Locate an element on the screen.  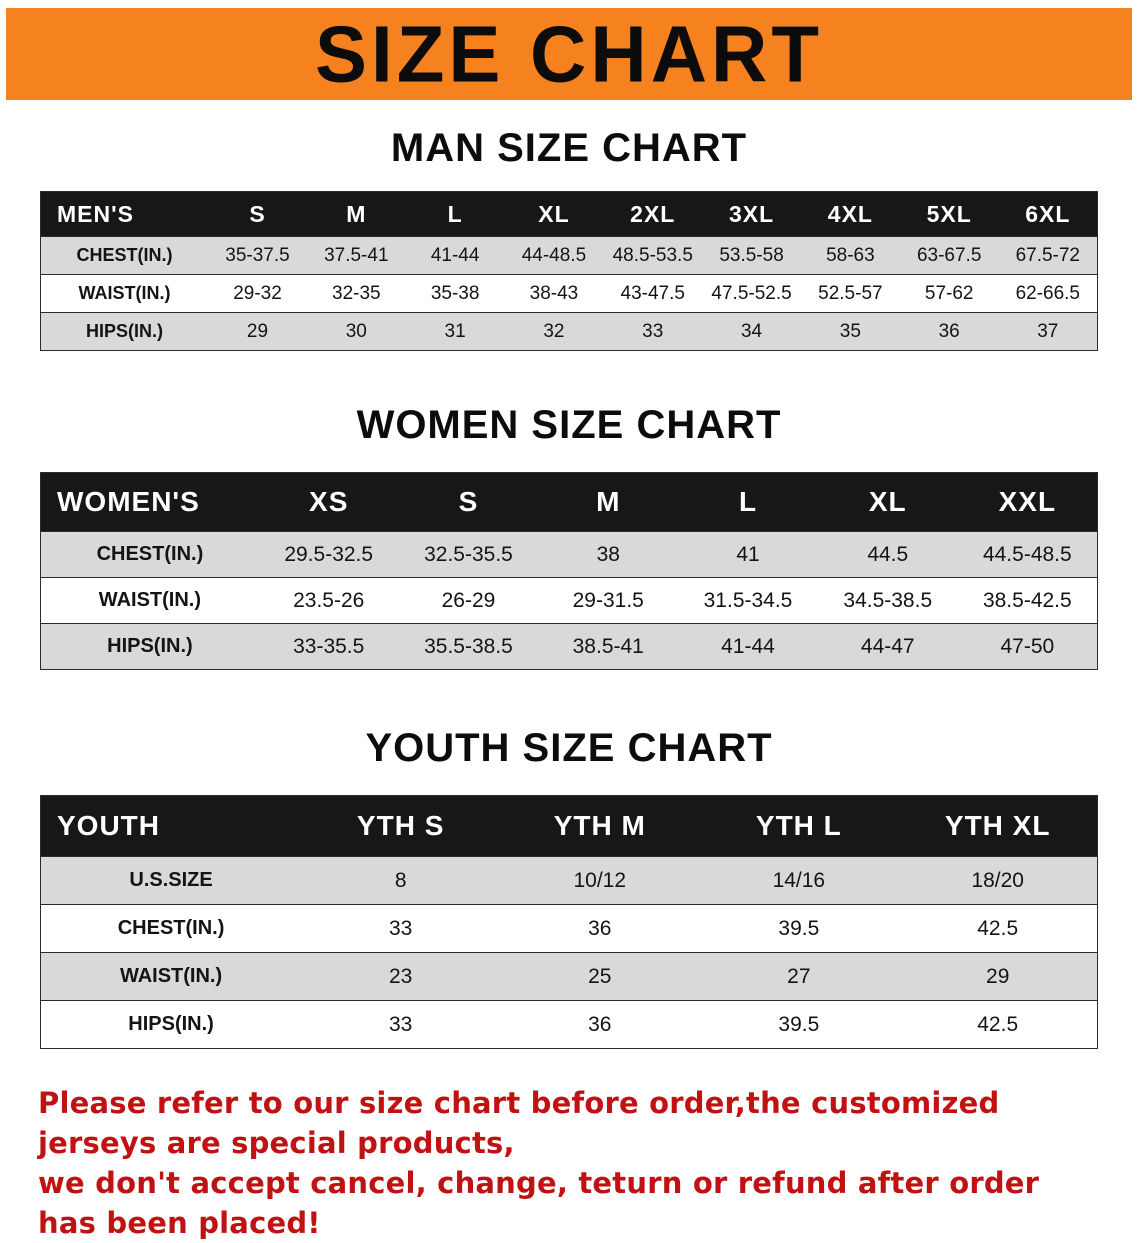
size-value-cell: 67.5-72 is located at coordinates (1048, 255).